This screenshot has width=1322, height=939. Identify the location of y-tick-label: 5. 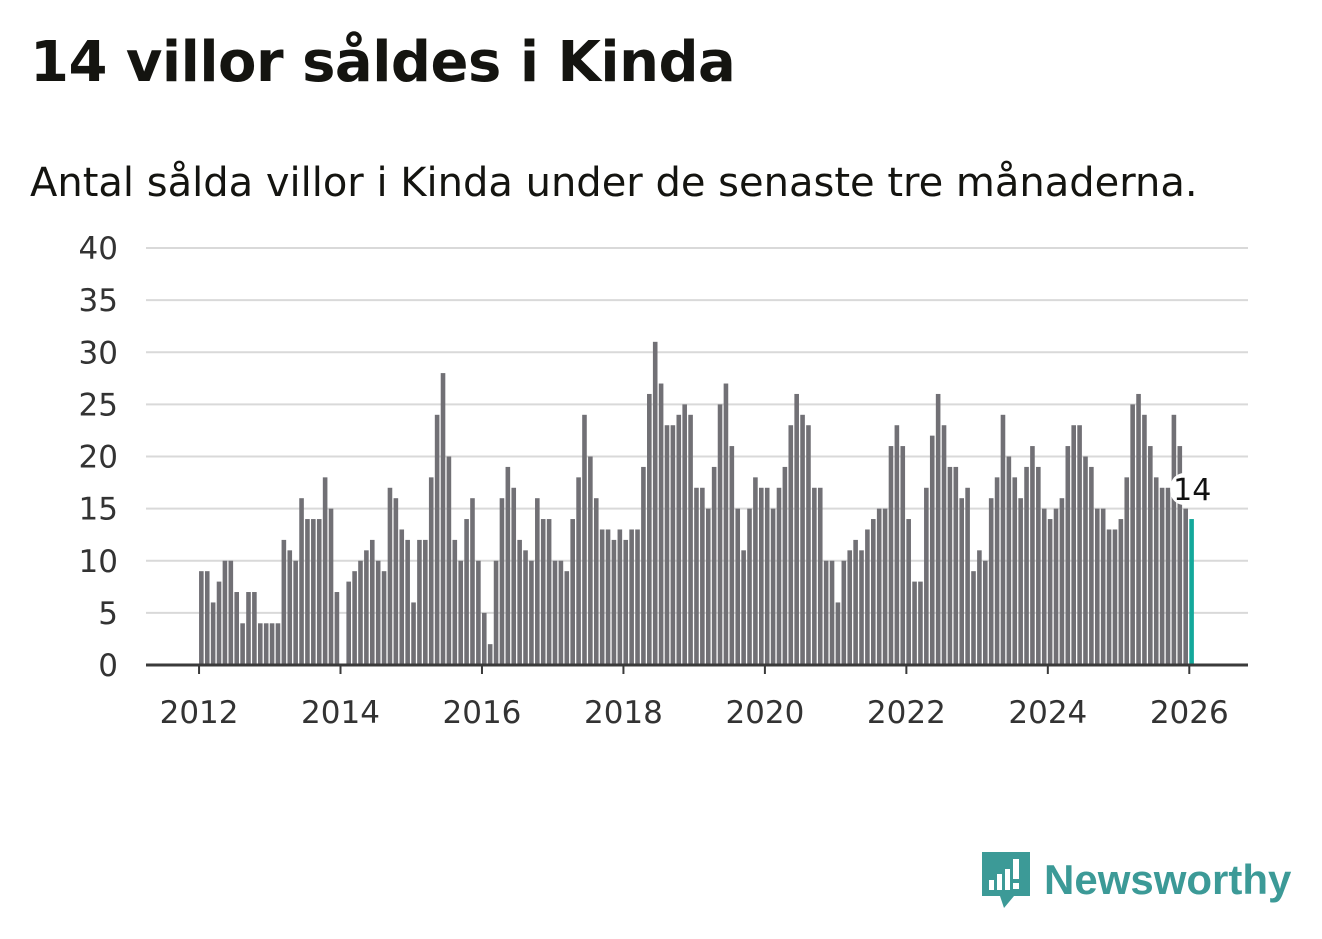
(108, 614).